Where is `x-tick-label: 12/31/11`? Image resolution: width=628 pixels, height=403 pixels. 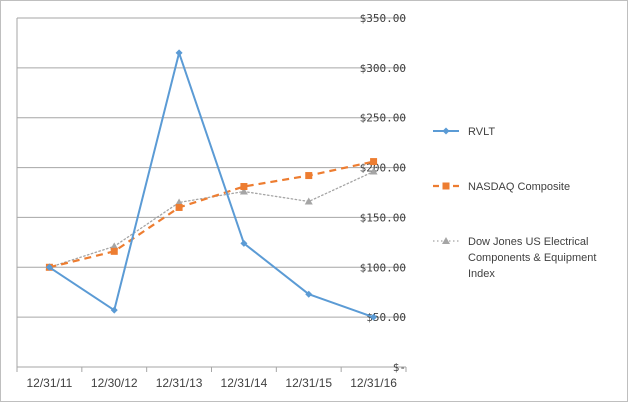 x-tick-label: 12/31/11 is located at coordinates (50, 383).